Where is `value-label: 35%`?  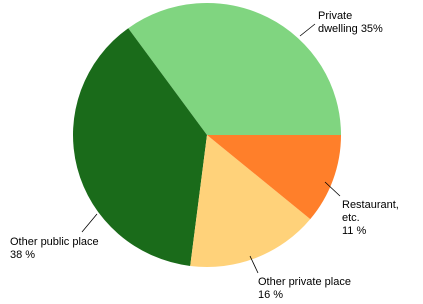 value-label: 35% is located at coordinates (371, 29).